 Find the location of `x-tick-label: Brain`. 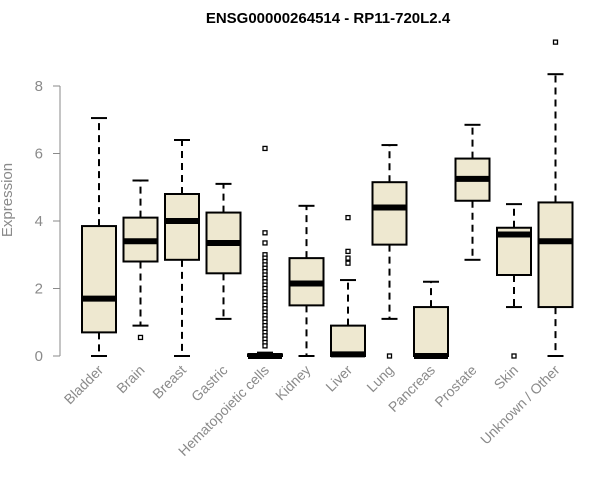

x-tick-label: Brain is located at coordinates (130, 379).